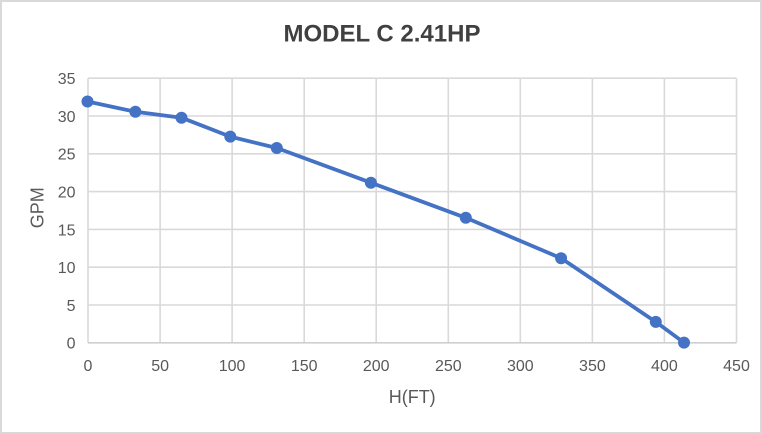 The width and height of the screenshot is (762, 434). What do you see at coordinates (520, 366) in the screenshot?
I see `svg-text: 300` at bounding box center [520, 366].